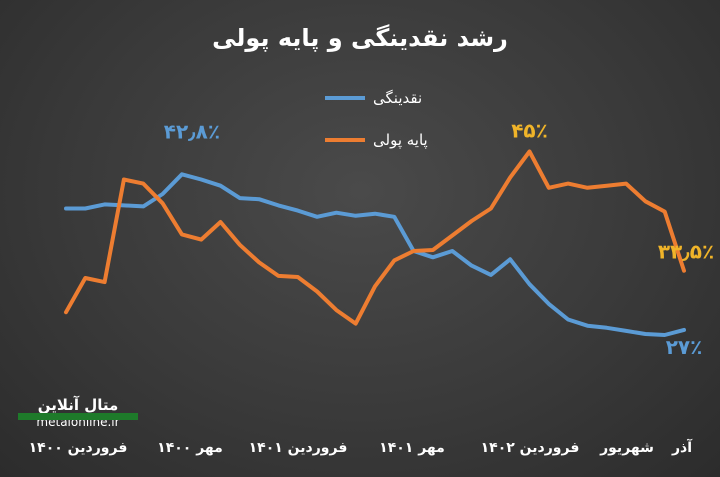 This screenshot has height=477, width=720. Describe the element at coordinates (78, 416) in the screenshot. I see `brand-bar` at that location.